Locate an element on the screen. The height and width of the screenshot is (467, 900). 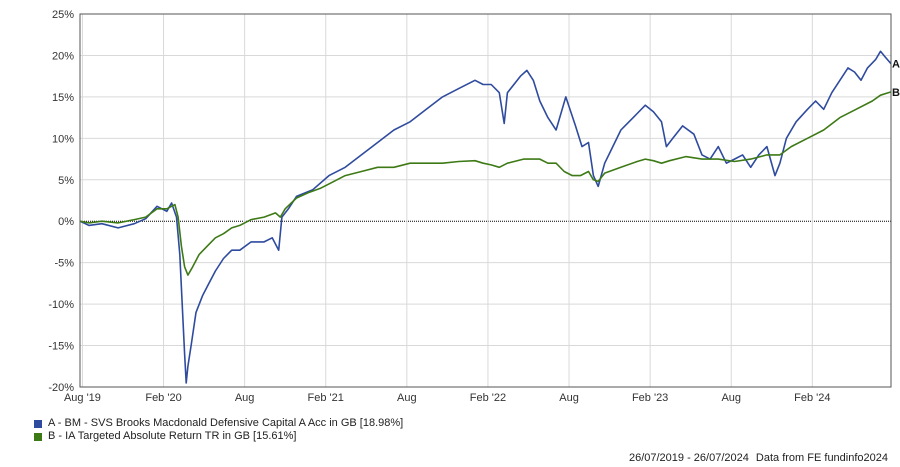
y-axis-ticks: 25% 20% 15% 10% 5% 0% -5% -10% -15% -20% is located at coordinates (61, 201).